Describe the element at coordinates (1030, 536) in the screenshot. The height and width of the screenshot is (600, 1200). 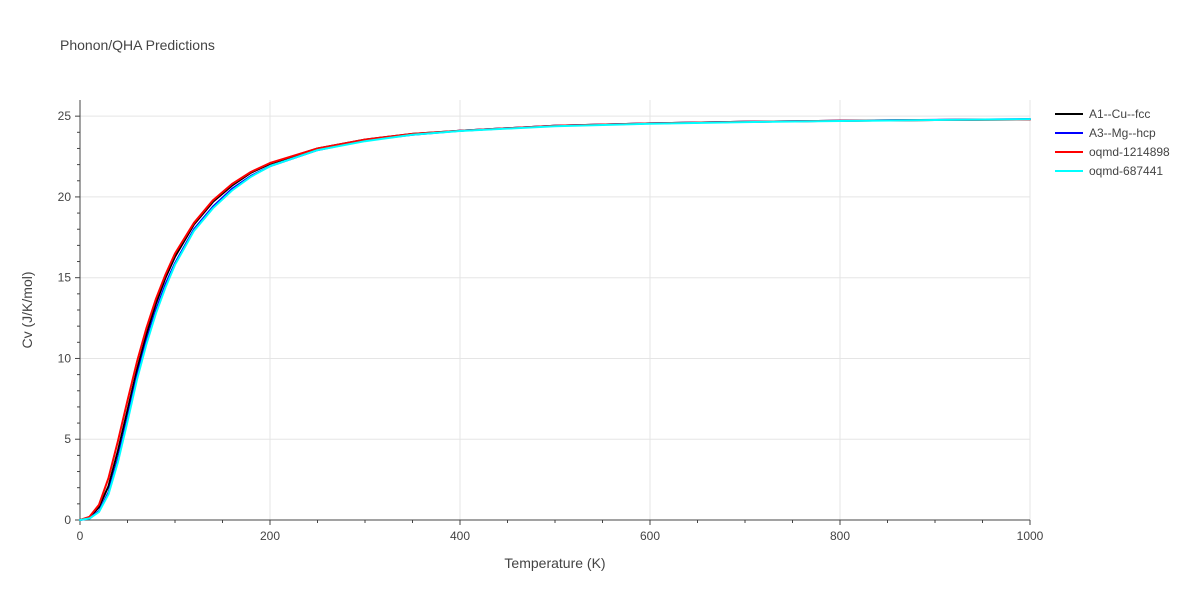
I see `x-tick-label: 1000` at that location.